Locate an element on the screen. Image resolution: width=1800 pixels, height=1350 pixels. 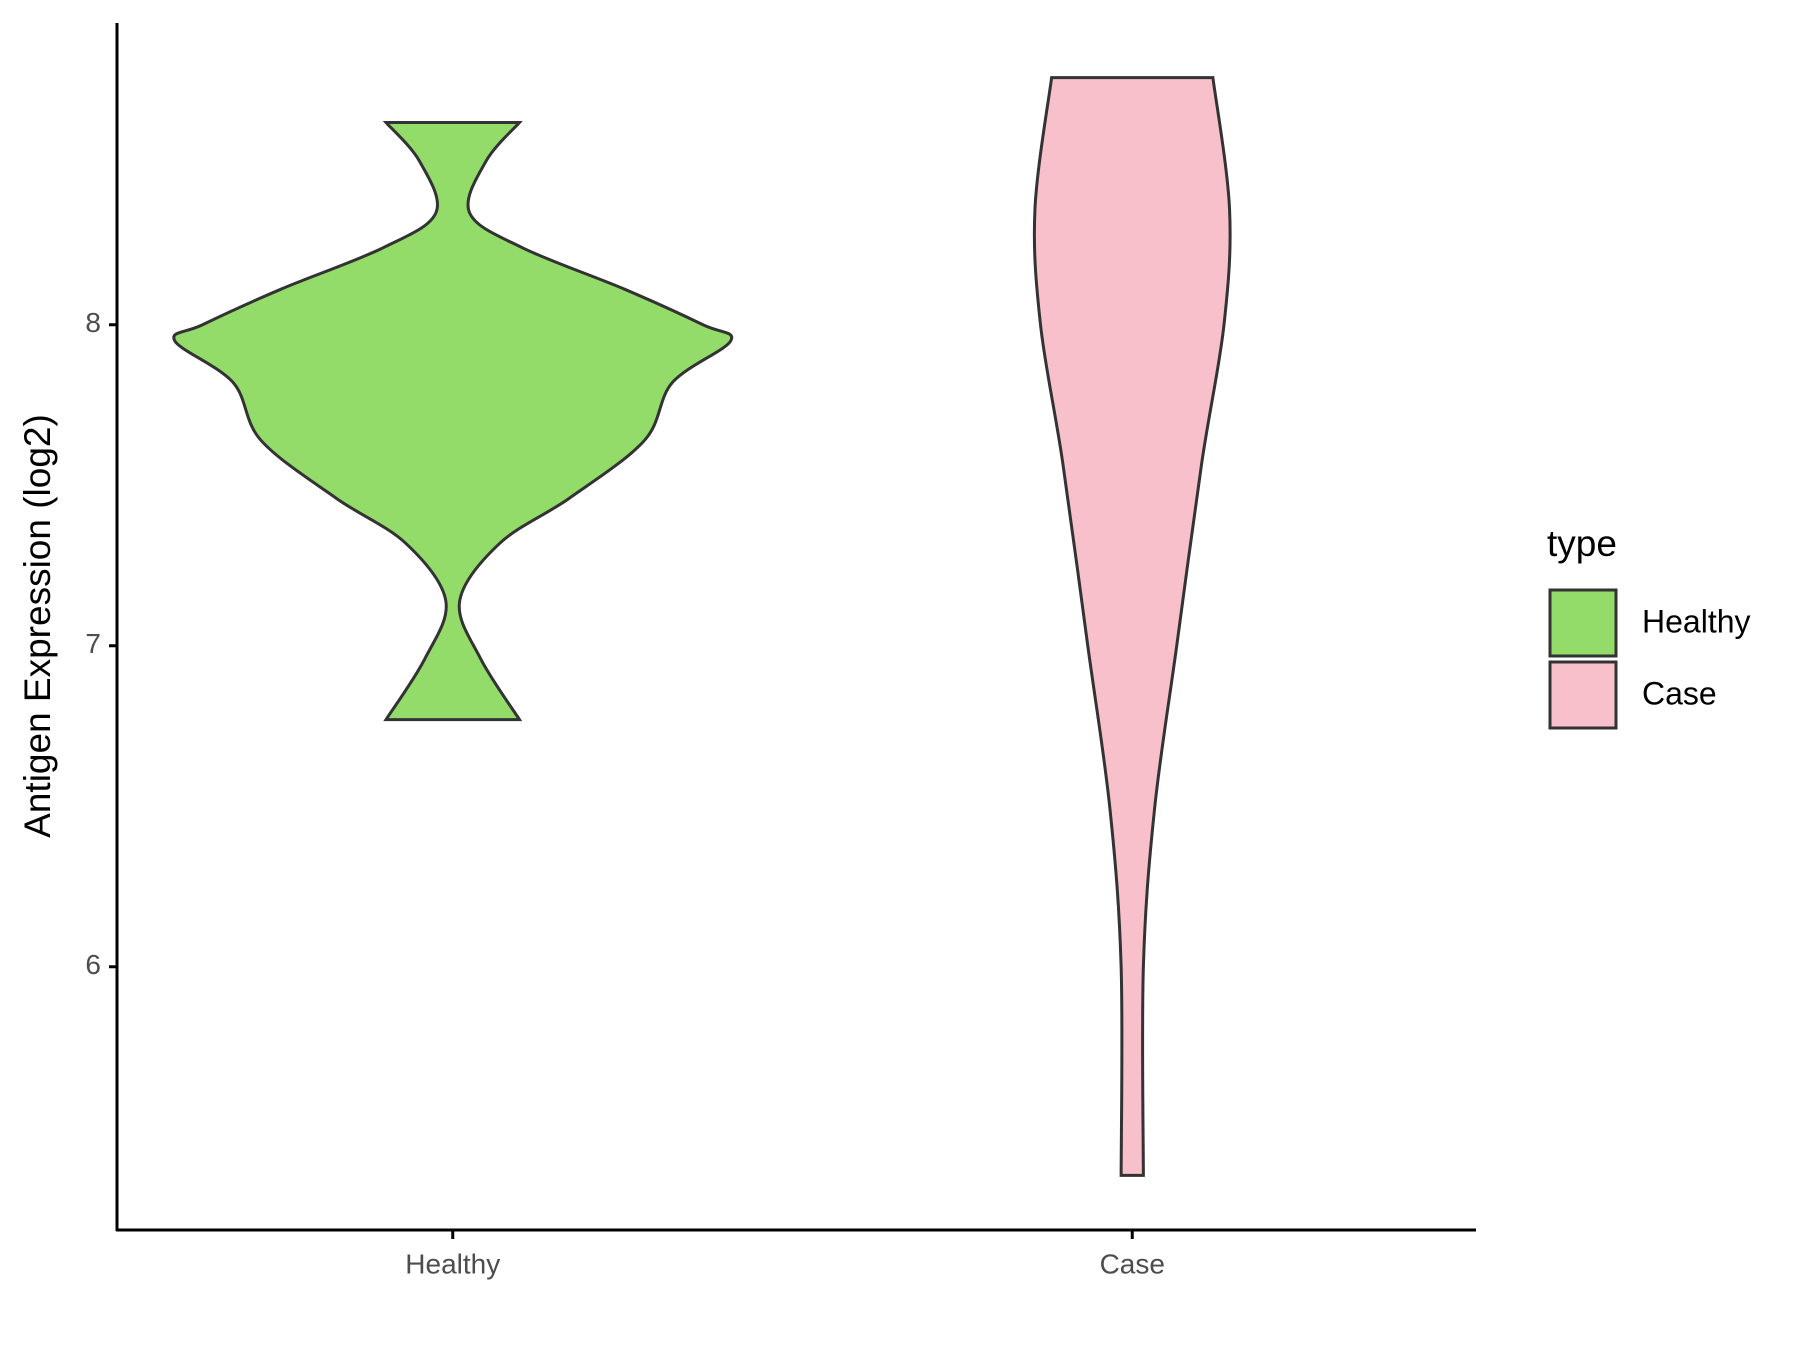
legend-label: Case is located at coordinates (1679, 693).